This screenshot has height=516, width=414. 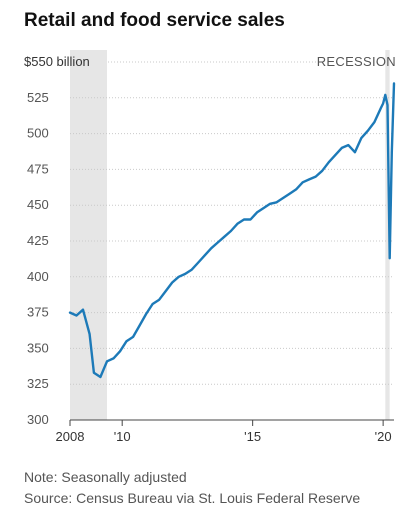 What do you see at coordinates (38, 240) in the screenshot?
I see `y-tick-label-425: 425` at bounding box center [38, 240].